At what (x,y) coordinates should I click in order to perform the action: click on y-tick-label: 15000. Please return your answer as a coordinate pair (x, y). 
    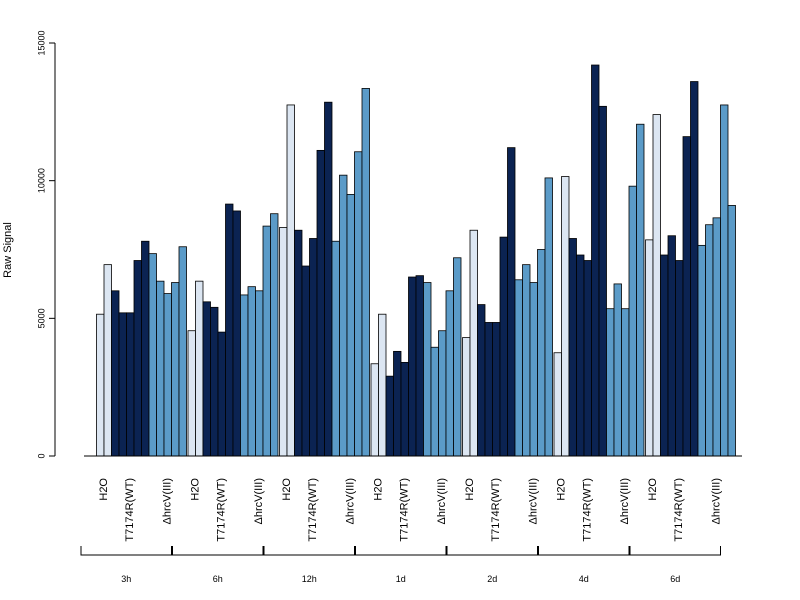
    Looking at the image, I should click on (41, 42).